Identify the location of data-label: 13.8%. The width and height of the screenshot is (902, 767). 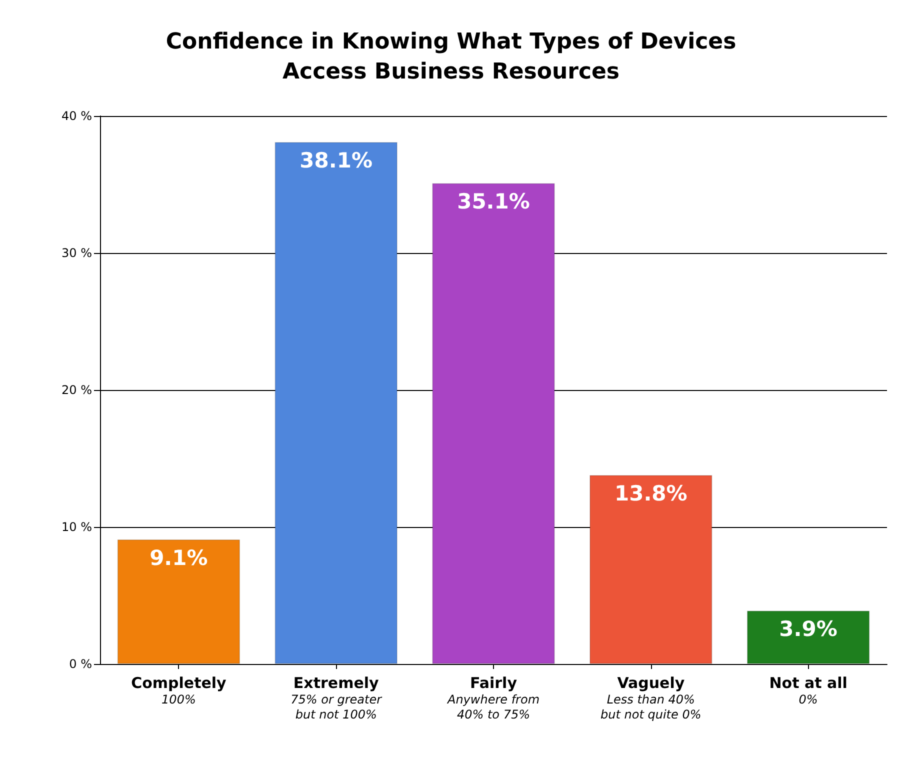
(651, 493).